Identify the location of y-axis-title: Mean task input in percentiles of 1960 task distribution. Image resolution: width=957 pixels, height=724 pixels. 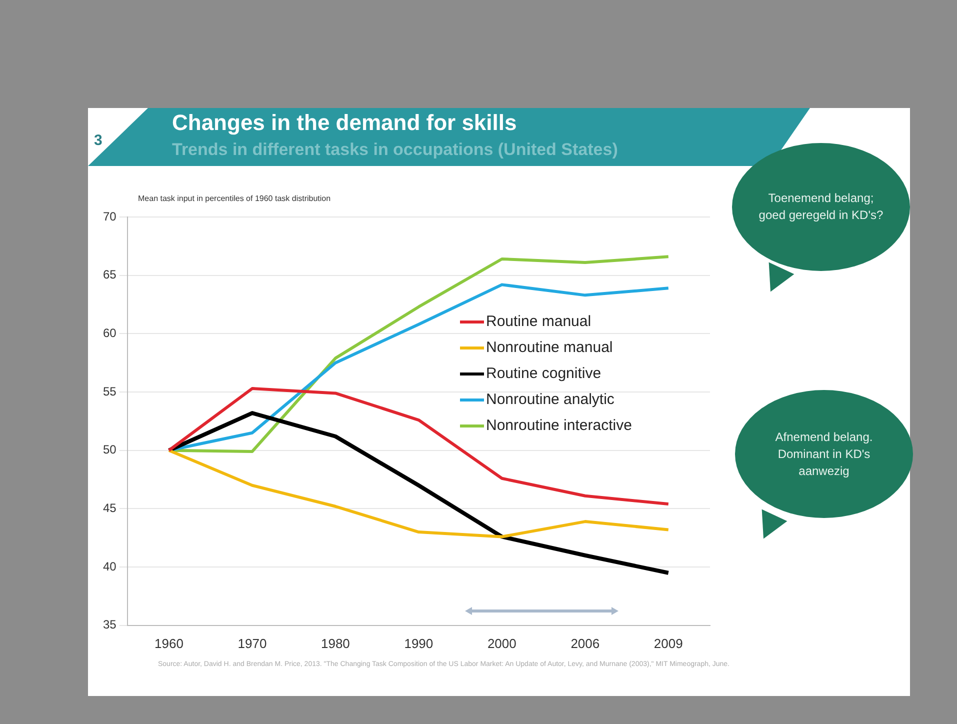
(234, 198).